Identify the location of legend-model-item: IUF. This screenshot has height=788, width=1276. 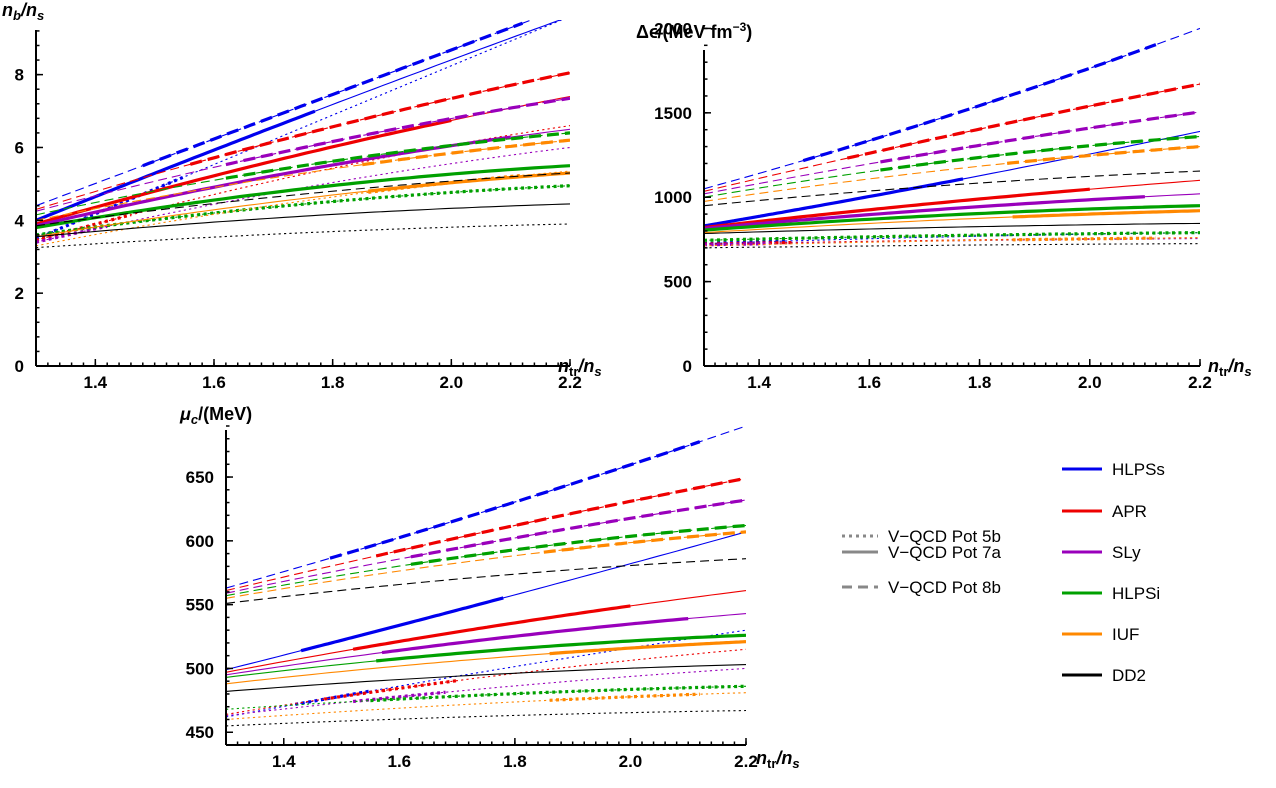
(1100, 634).